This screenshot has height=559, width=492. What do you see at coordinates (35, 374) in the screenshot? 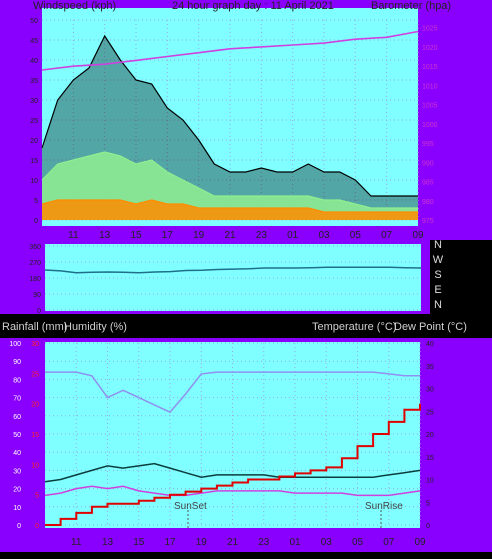
I see `rain-tick-label: 25` at bounding box center [35, 374].